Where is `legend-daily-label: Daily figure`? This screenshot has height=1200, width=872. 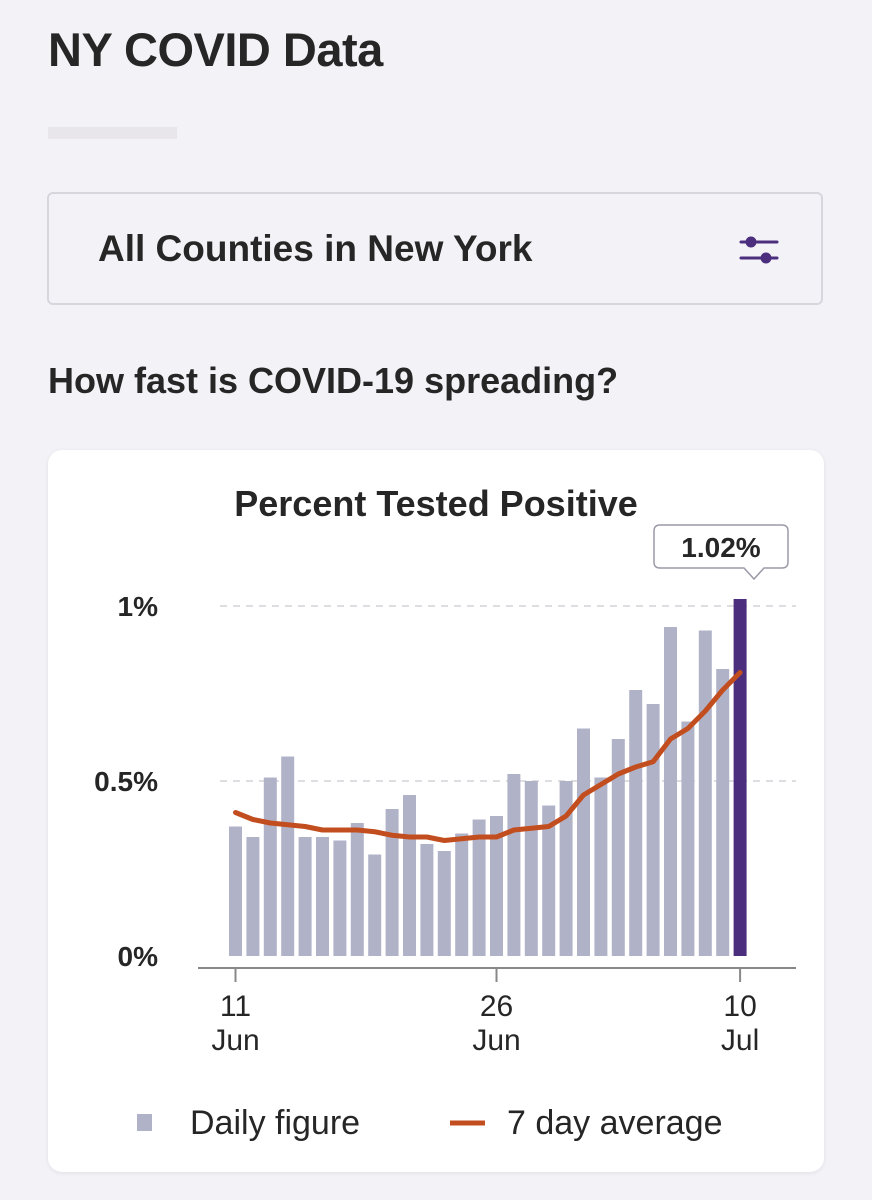 legend-daily-label: Daily figure is located at coordinates (275, 1123).